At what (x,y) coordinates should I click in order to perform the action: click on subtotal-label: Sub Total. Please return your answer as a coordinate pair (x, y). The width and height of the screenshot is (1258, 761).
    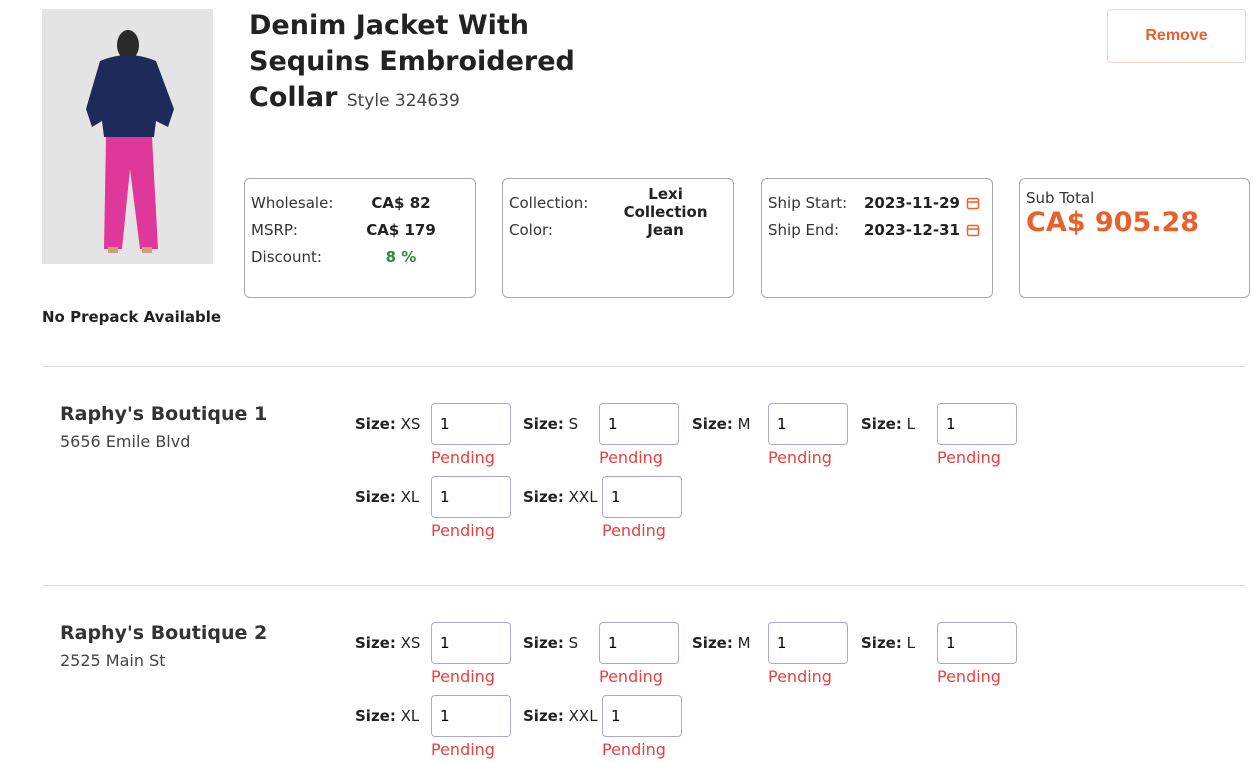
    Looking at the image, I should click on (1060, 198).